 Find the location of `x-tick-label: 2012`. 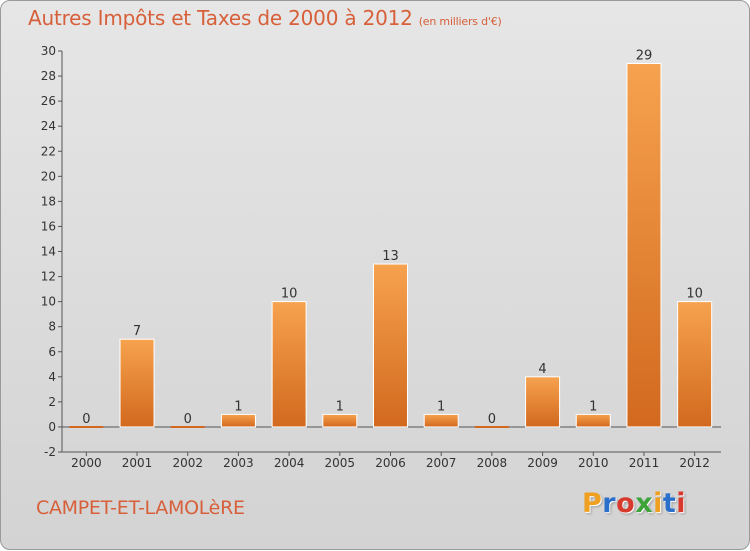

x-tick-label: 2012 is located at coordinates (694, 463).